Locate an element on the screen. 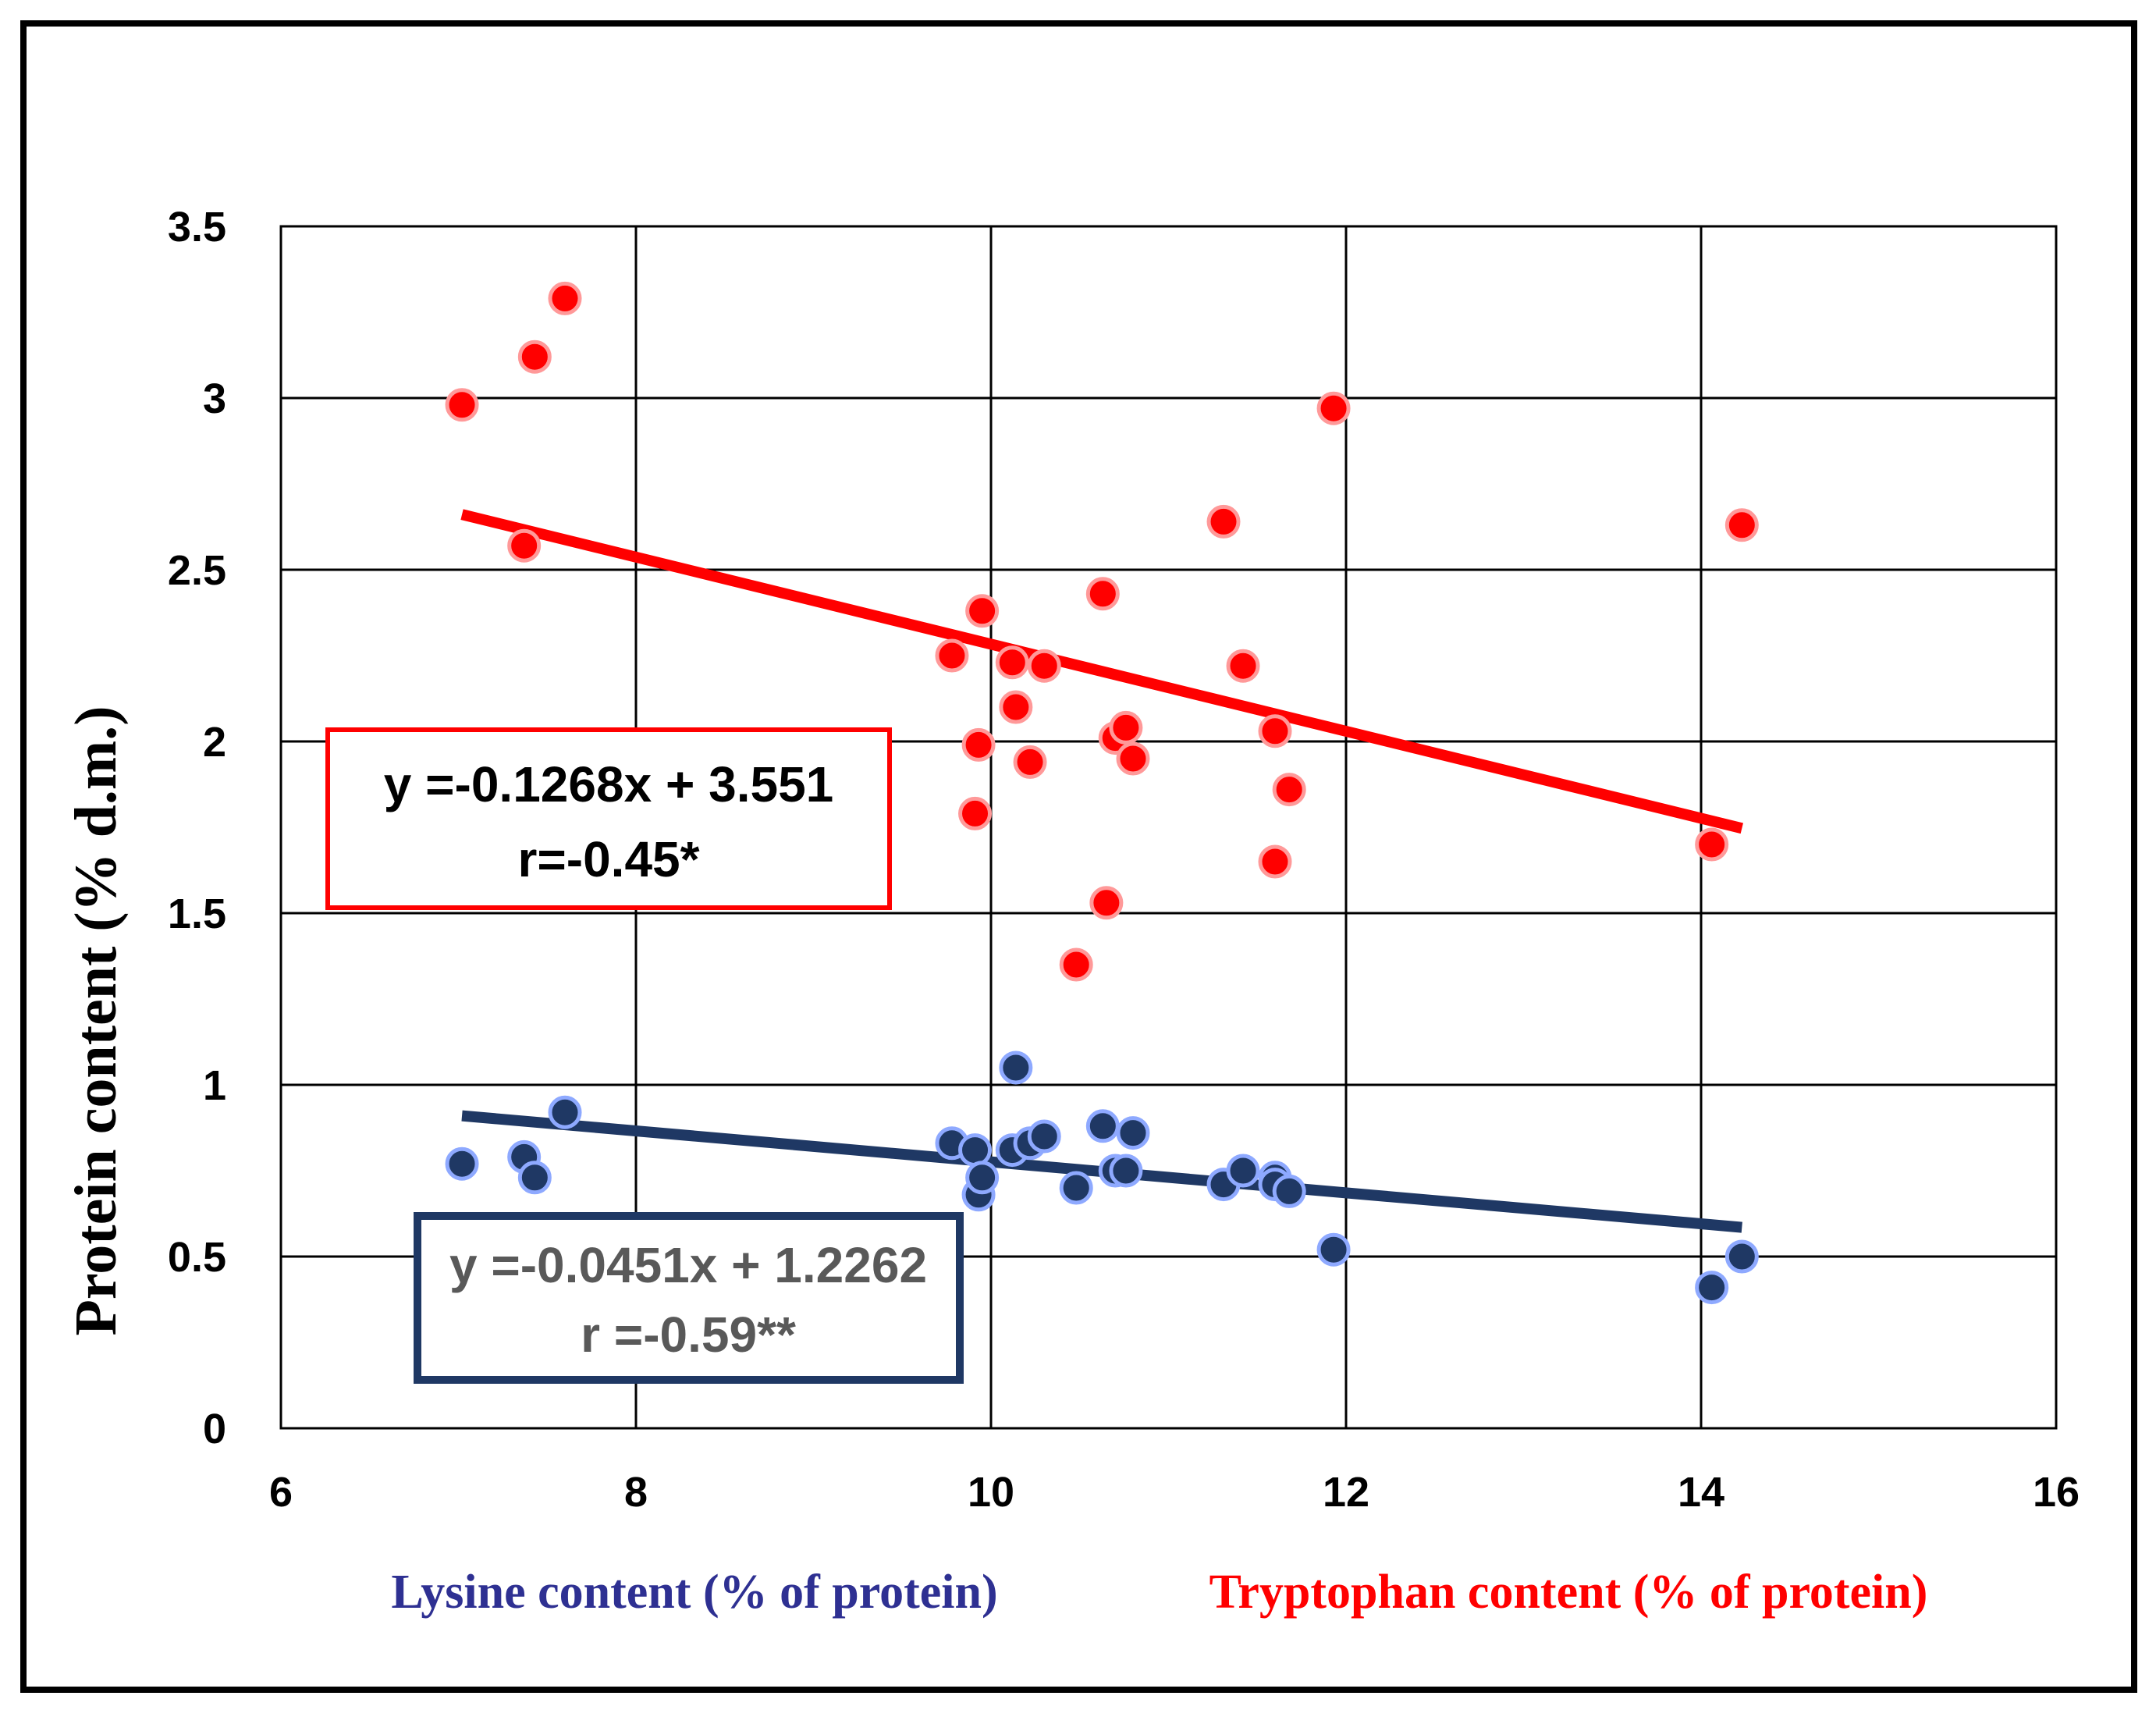 The image size is (2156, 1710). equation-box-tryptophan-border is located at coordinates (608, 818).